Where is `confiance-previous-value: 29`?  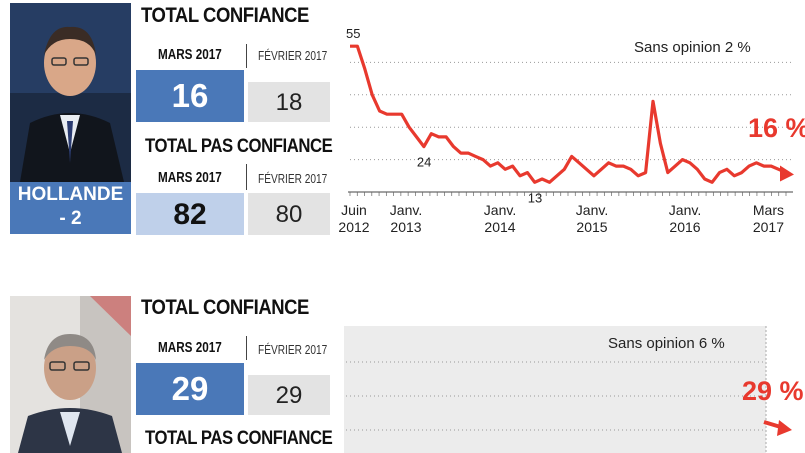 confiance-previous-value: 29 is located at coordinates (289, 395).